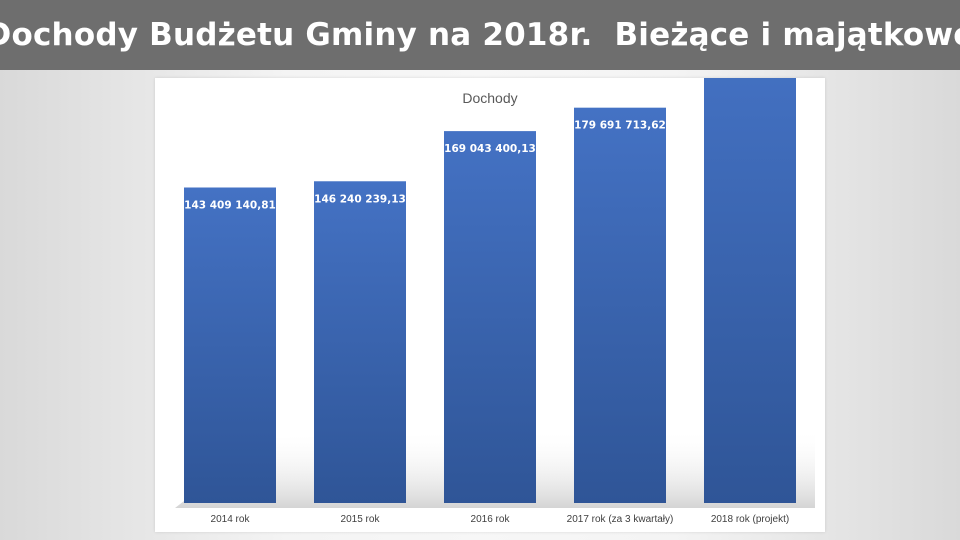  What do you see at coordinates (231, 519) in the screenshot?
I see `x-tick-label-1: 2014 rok` at bounding box center [231, 519].